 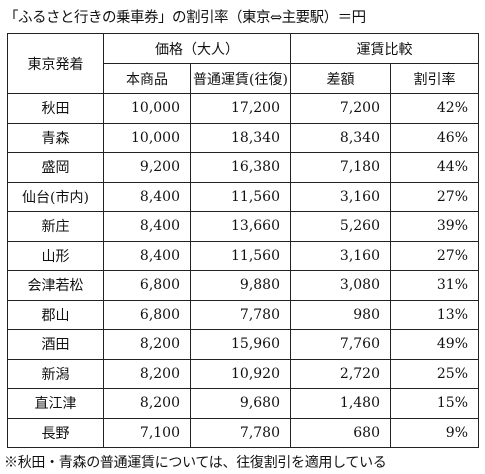 I want to click on value-cell: 8,340, so click(x=340, y=137).